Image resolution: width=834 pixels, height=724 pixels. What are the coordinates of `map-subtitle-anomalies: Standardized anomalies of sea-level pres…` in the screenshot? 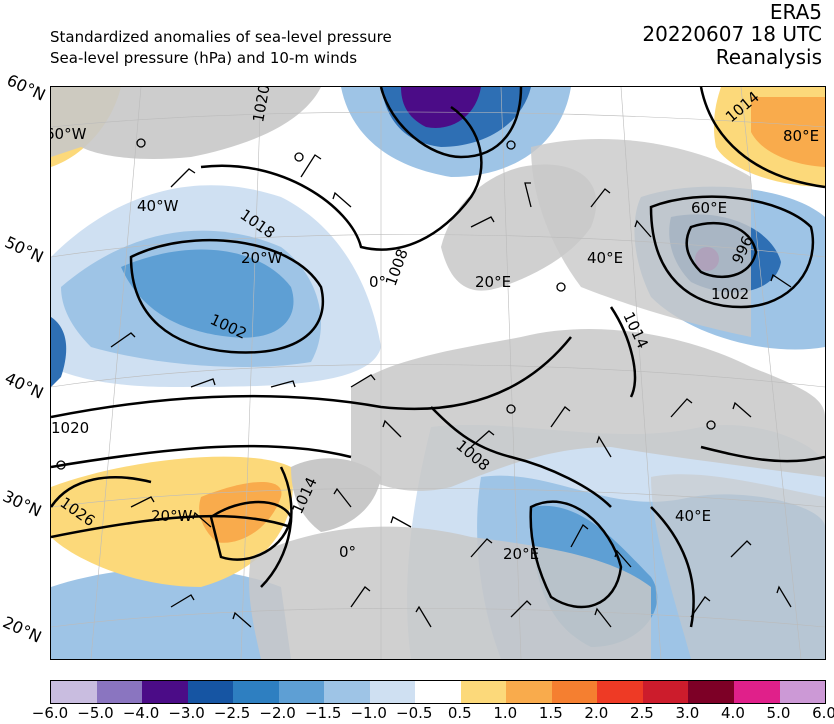 It's located at (221, 37).